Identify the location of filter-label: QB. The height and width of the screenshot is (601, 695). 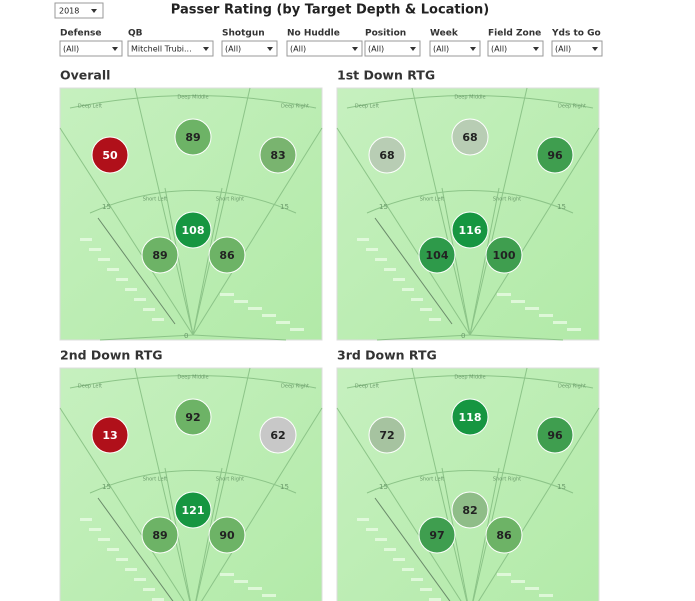
(135, 34).